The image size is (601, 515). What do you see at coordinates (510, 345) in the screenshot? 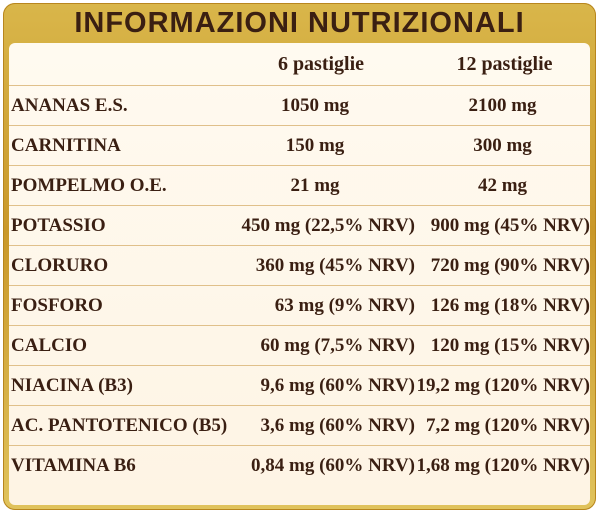
I see `value-12-pastiglie: 120 mg (15% NRV)` at bounding box center [510, 345].